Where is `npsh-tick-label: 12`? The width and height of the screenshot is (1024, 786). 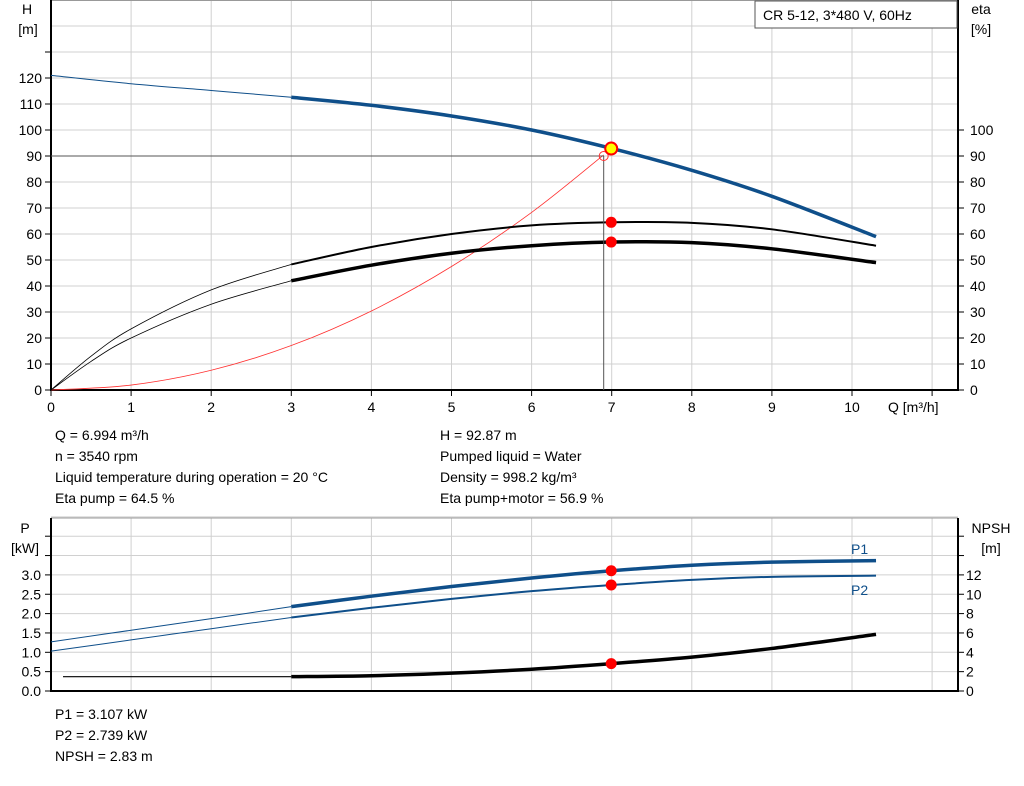 npsh-tick-label: 12 is located at coordinates (974, 575).